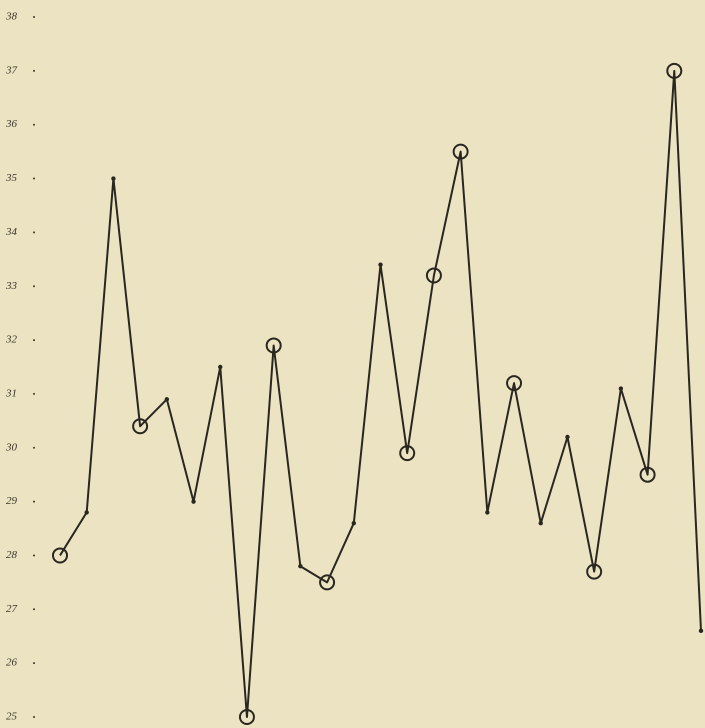  What do you see at coordinates (12, 717) in the screenshot?
I see `y-tick-label: 25` at bounding box center [12, 717].